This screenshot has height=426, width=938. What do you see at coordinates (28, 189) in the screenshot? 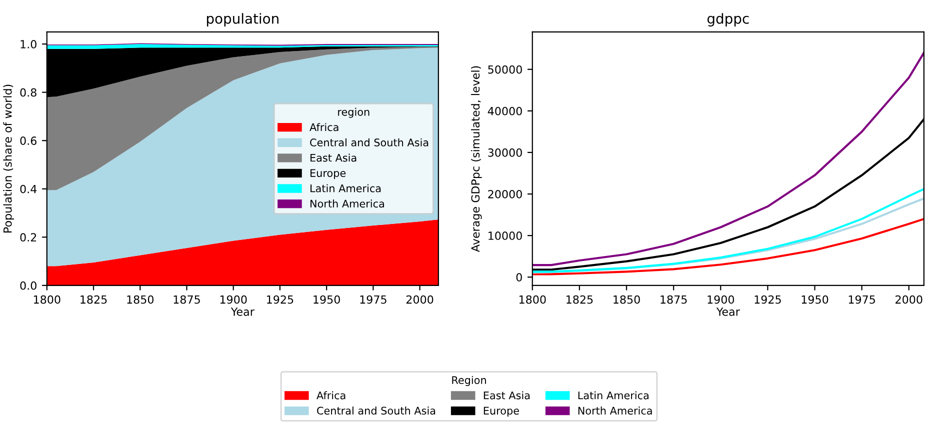
I see `y-tick-label: 0.4` at bounding box center [28, 189].